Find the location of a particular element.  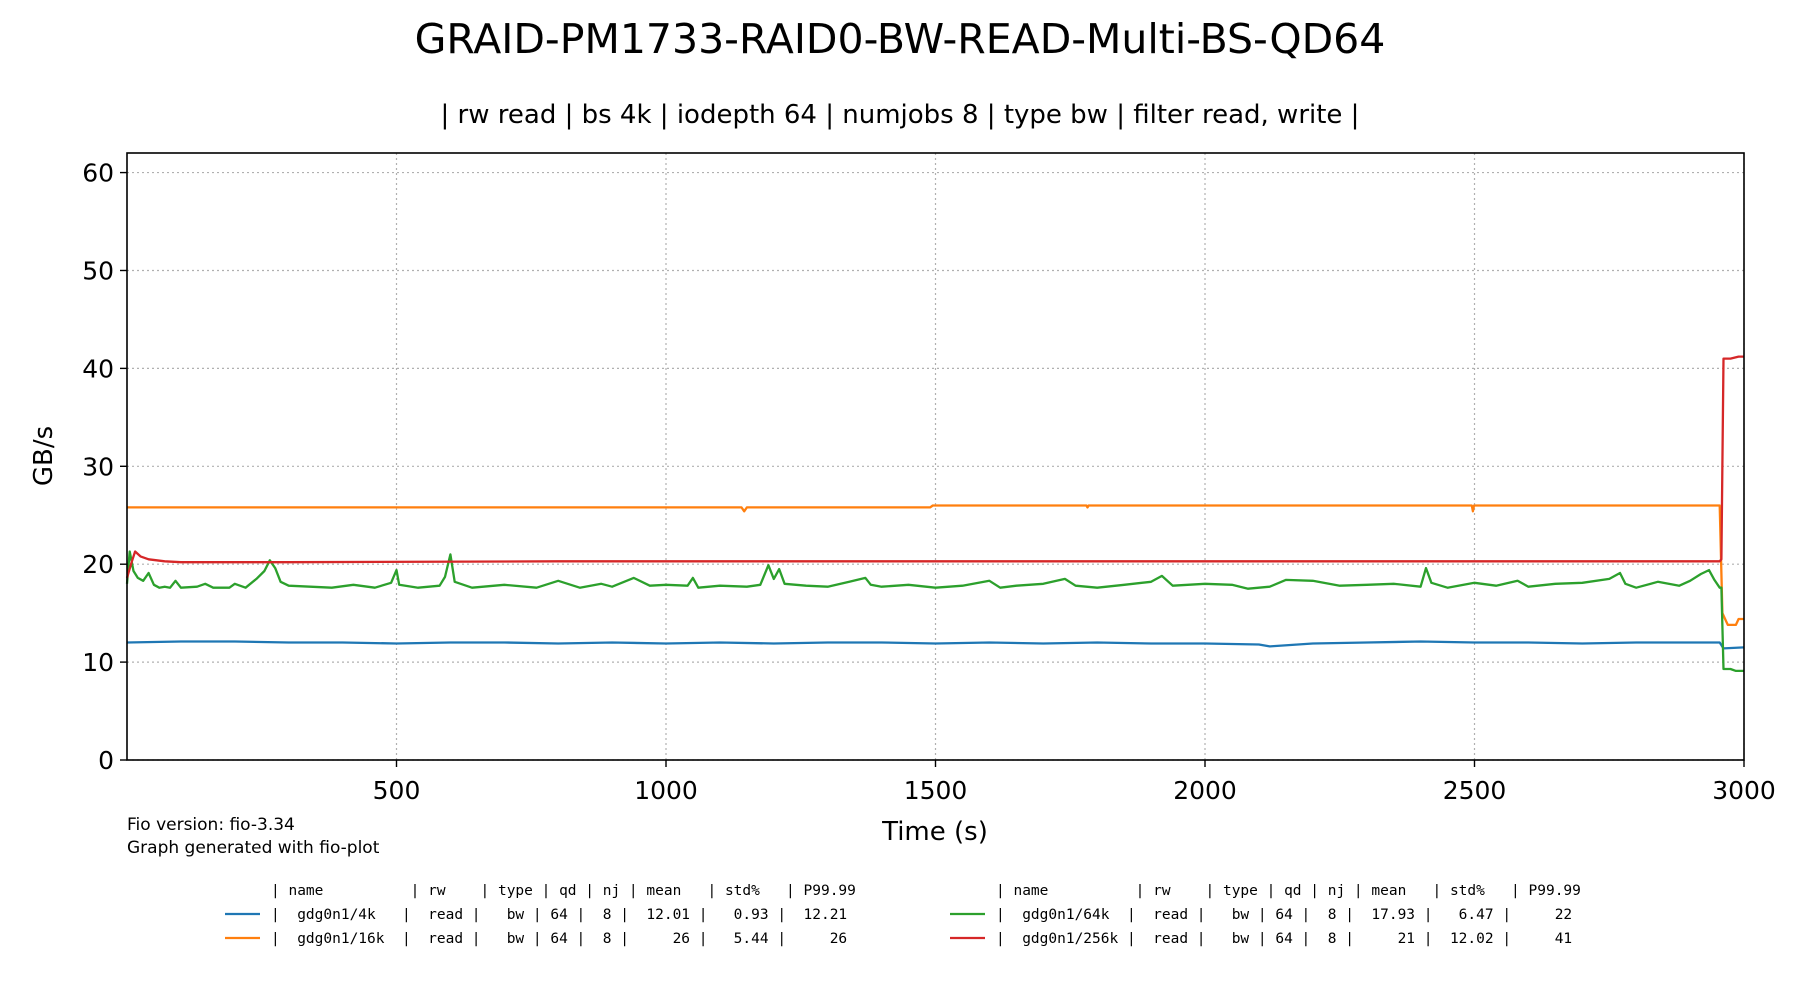

series-line-64k is located at coordinates (934, 611).